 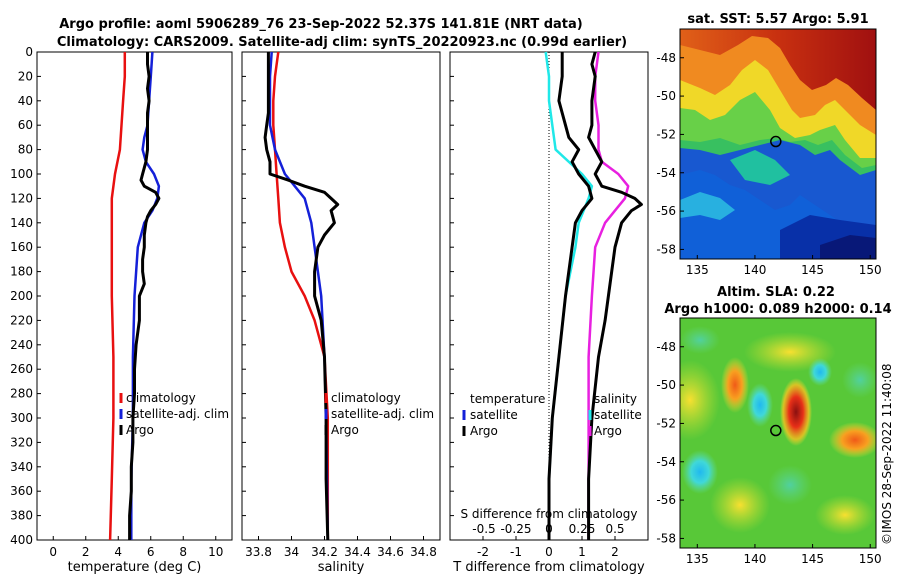 I want to click on sla-map, so click(x=778, y=433).